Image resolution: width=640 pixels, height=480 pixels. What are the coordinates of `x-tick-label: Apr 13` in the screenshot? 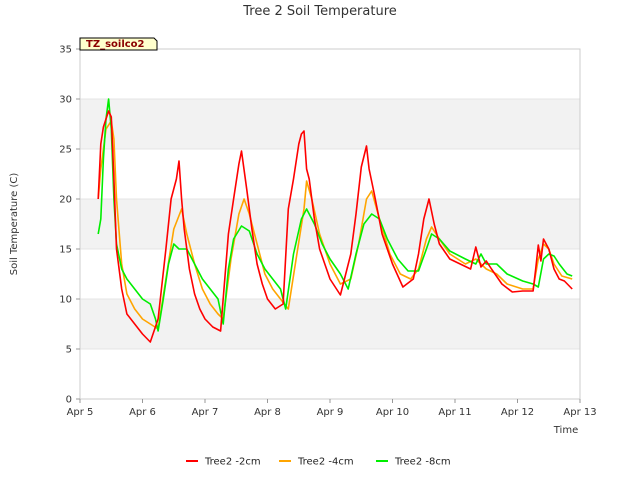 It's located at (579, 412).